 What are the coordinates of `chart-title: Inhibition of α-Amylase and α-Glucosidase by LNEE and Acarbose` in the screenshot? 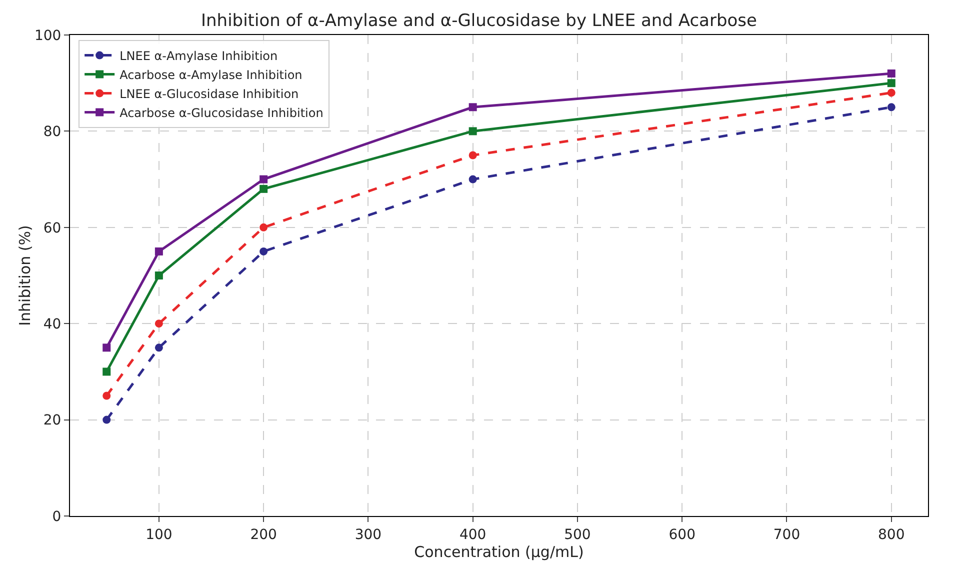 It's located at (479, 21).